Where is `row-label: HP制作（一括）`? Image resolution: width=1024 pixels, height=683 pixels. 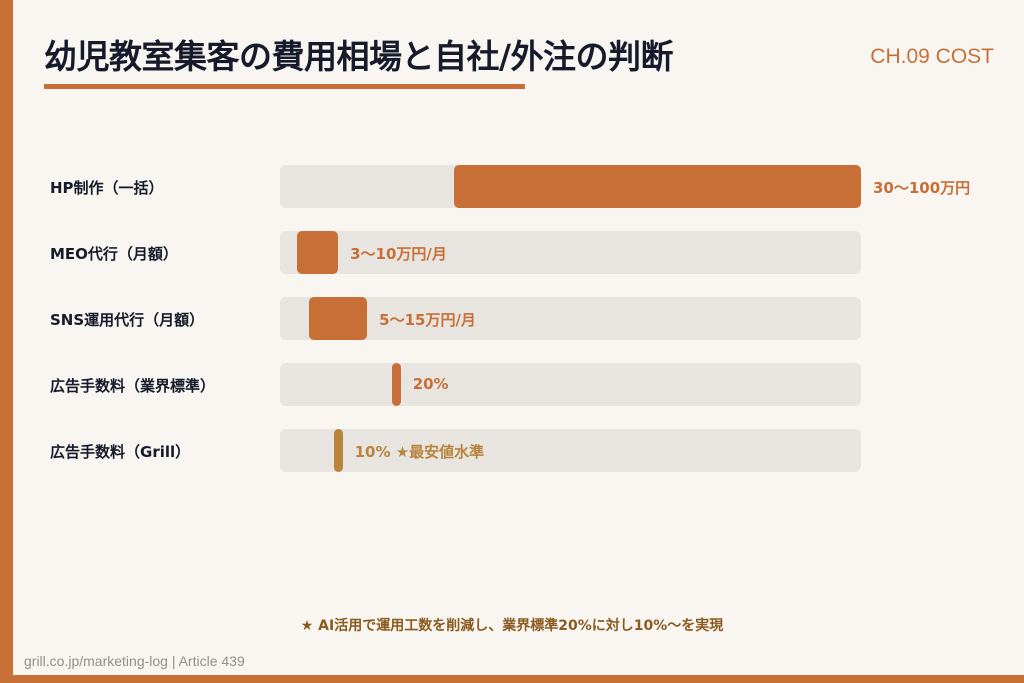 row-label: HP制作（一括） is located at coordinates (107, 188).